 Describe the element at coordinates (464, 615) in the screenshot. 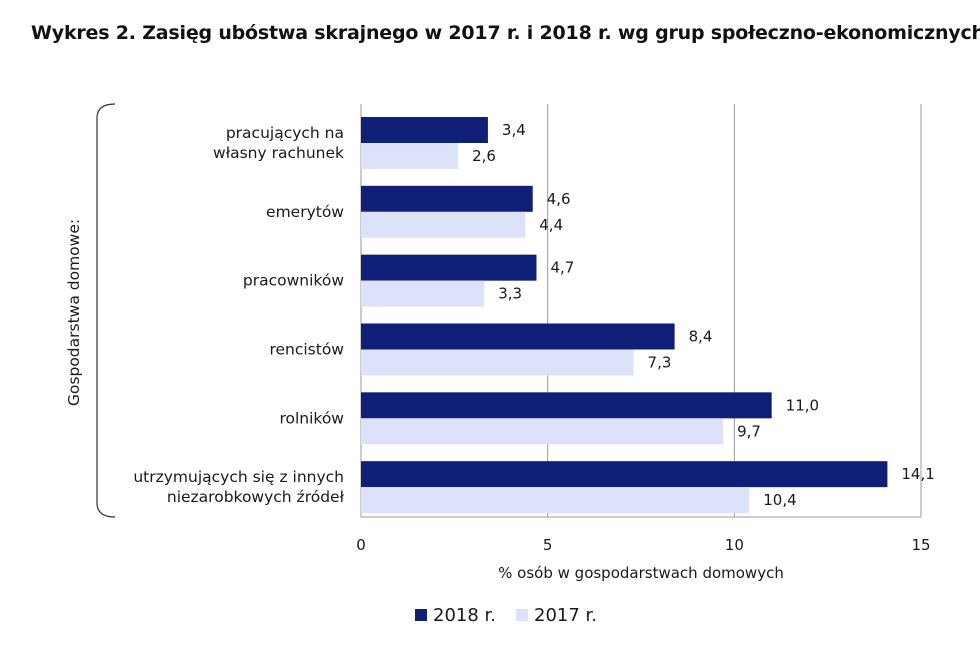

I see `legend-label: 2018 r.` at that location.